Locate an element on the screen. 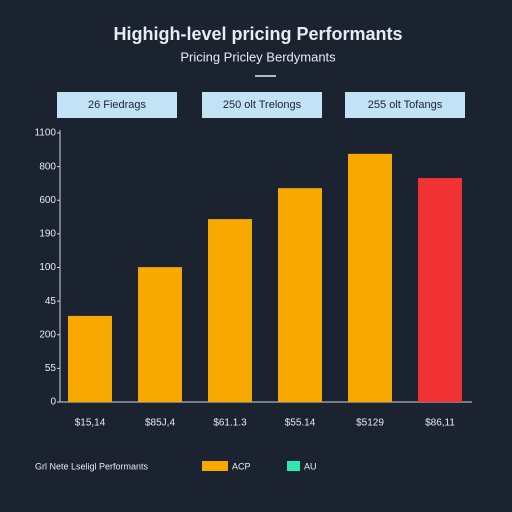 The width and height of the screenshot is (512, 512). chart-title: Highigh-level pricing Performants is located at coordinates (257, 34).